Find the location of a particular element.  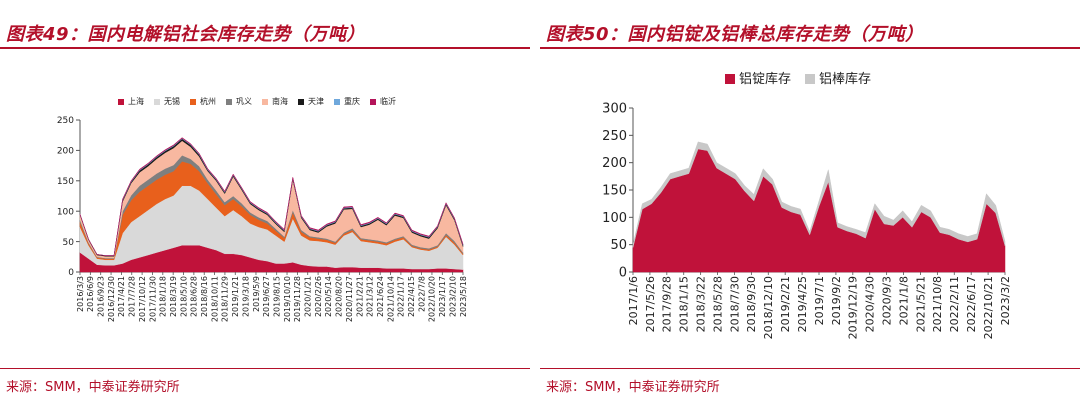

x-tick-label: 2017/7/28 is located at coordinates (132, 296).